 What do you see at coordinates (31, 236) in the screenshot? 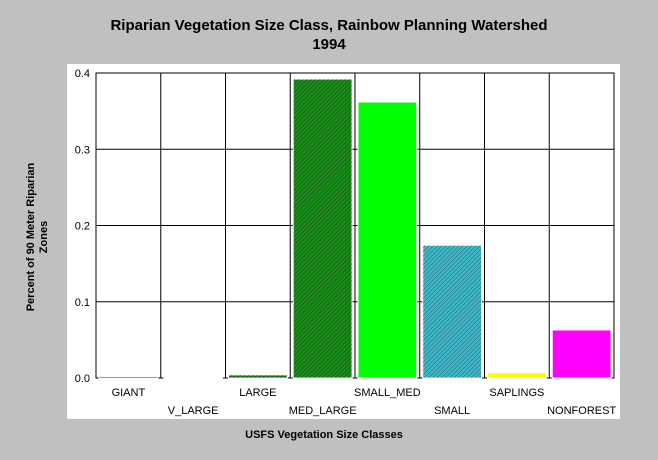
I see `y-axis-title-line1: Percent of 90 Meter Riparian` at bounding box center [31, 236].